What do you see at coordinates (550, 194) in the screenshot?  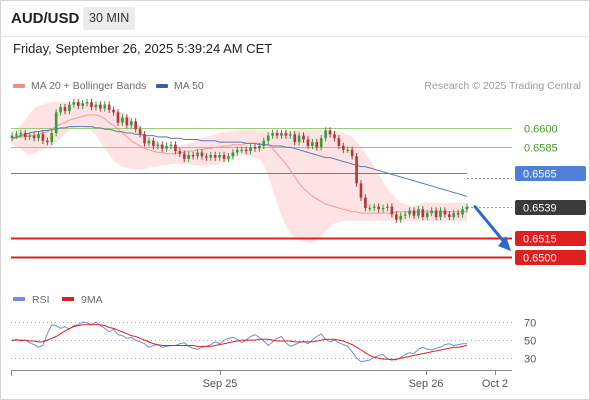 I see `price-labels: 0.6600 0.6585 0.6565 0.6539 0.6515 0.6500` at bounding box center [550, 194].